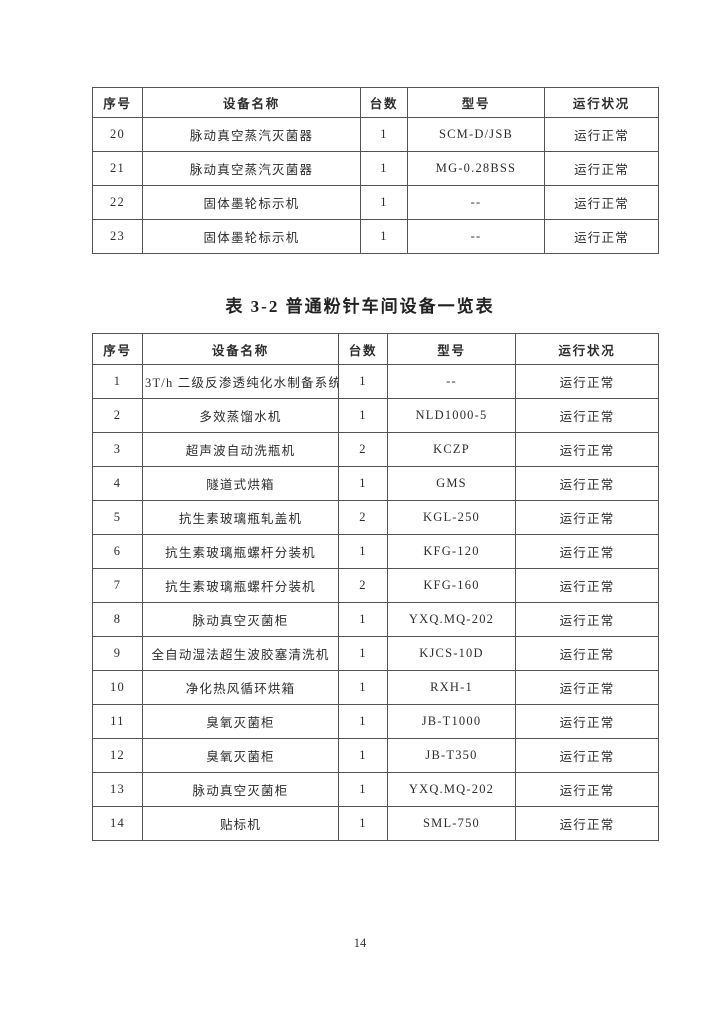 The width and height of the screenshot is (720, 1018). Describe the element at coordinates (240, 619) in the screenshot. I see `table-cell: 脉动真空灭菌柜` at that location.